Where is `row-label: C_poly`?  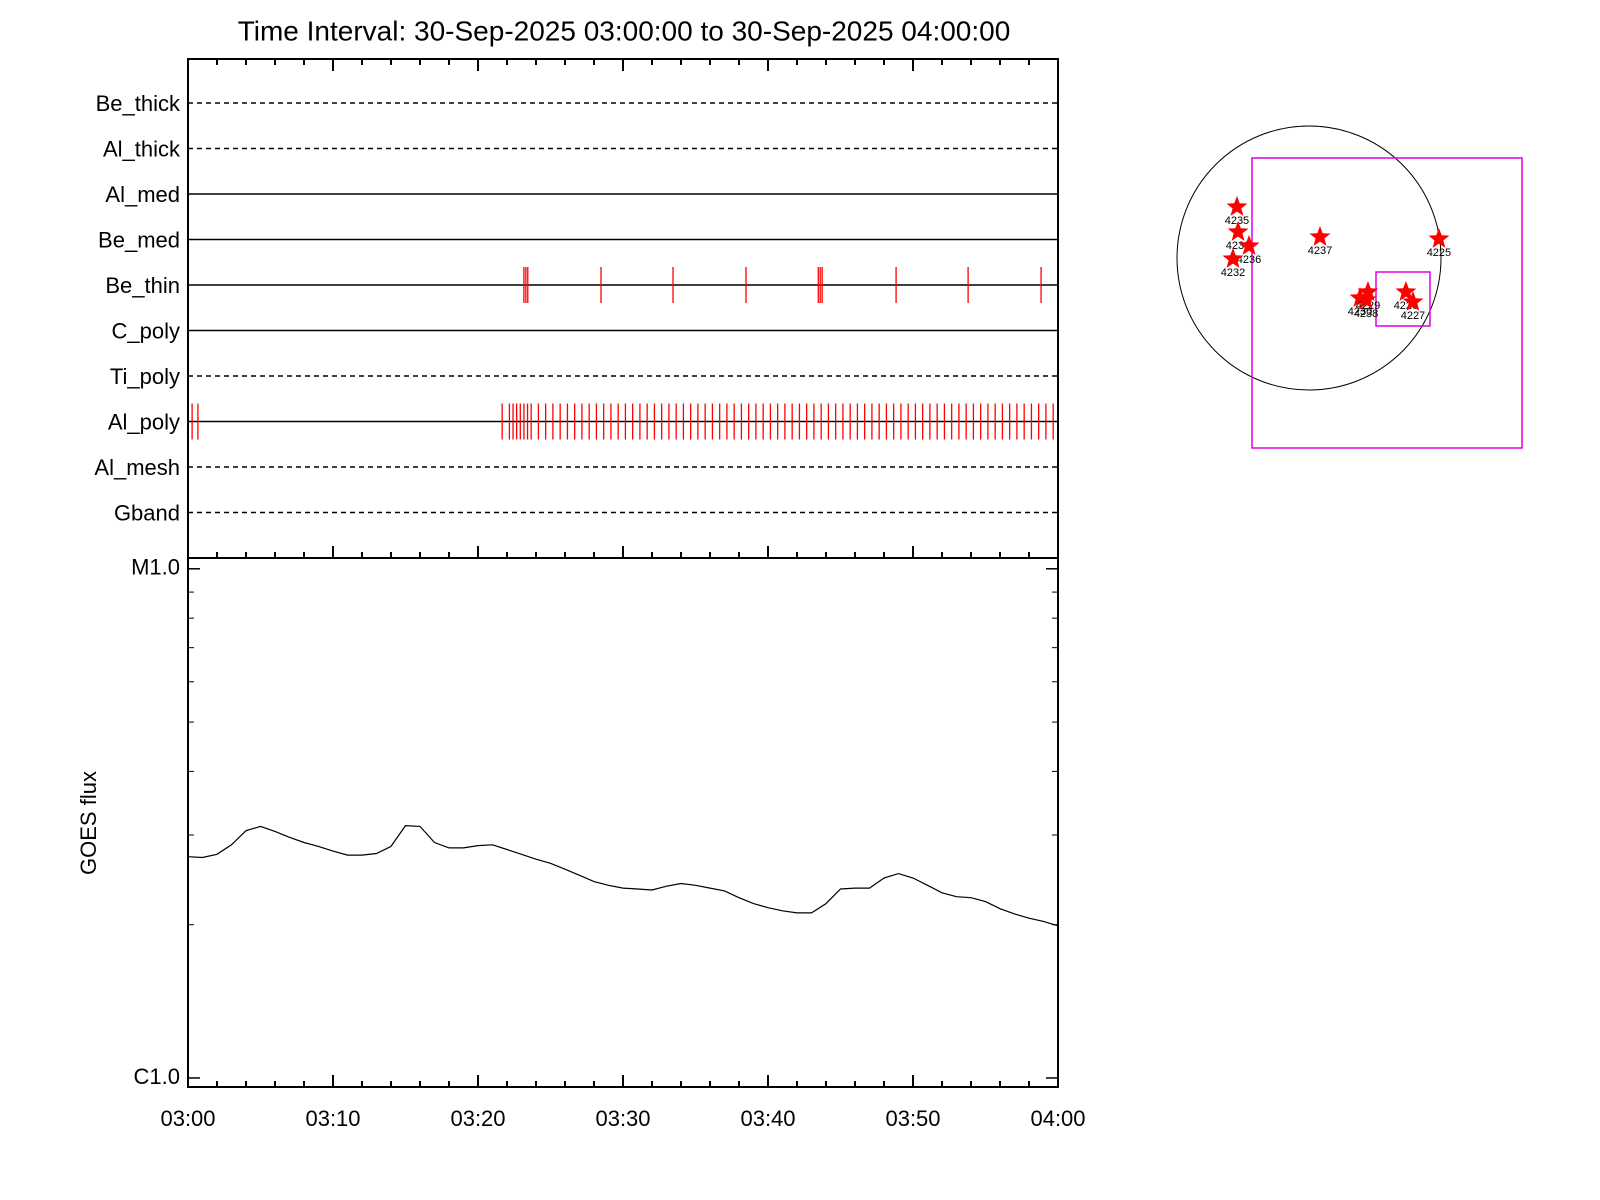
row-label: C_poly is located at coordinates (146, 330).